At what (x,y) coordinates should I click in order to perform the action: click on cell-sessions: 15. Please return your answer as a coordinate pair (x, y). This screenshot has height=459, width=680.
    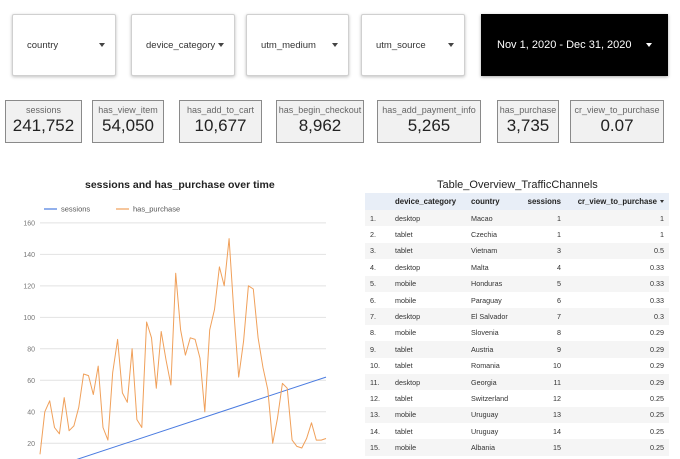
    Looking at the image, I should click on (557, 448).